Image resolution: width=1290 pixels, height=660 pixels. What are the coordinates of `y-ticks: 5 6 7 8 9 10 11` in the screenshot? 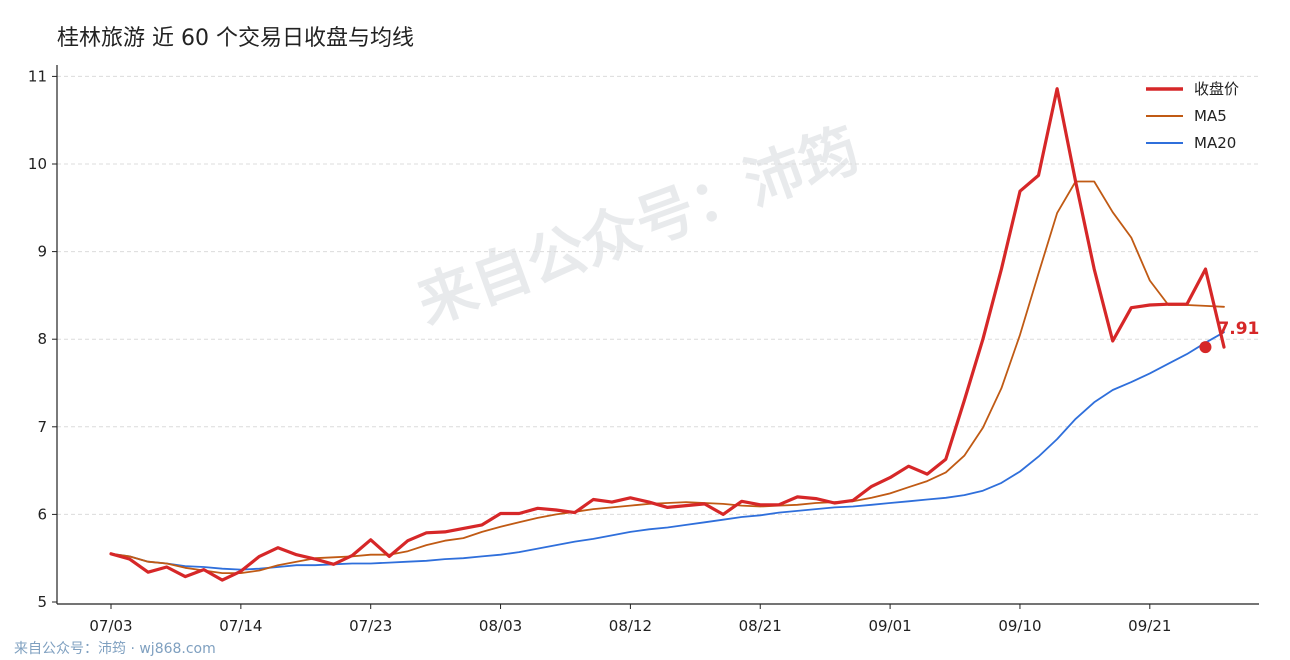 It's located at (42, 339).